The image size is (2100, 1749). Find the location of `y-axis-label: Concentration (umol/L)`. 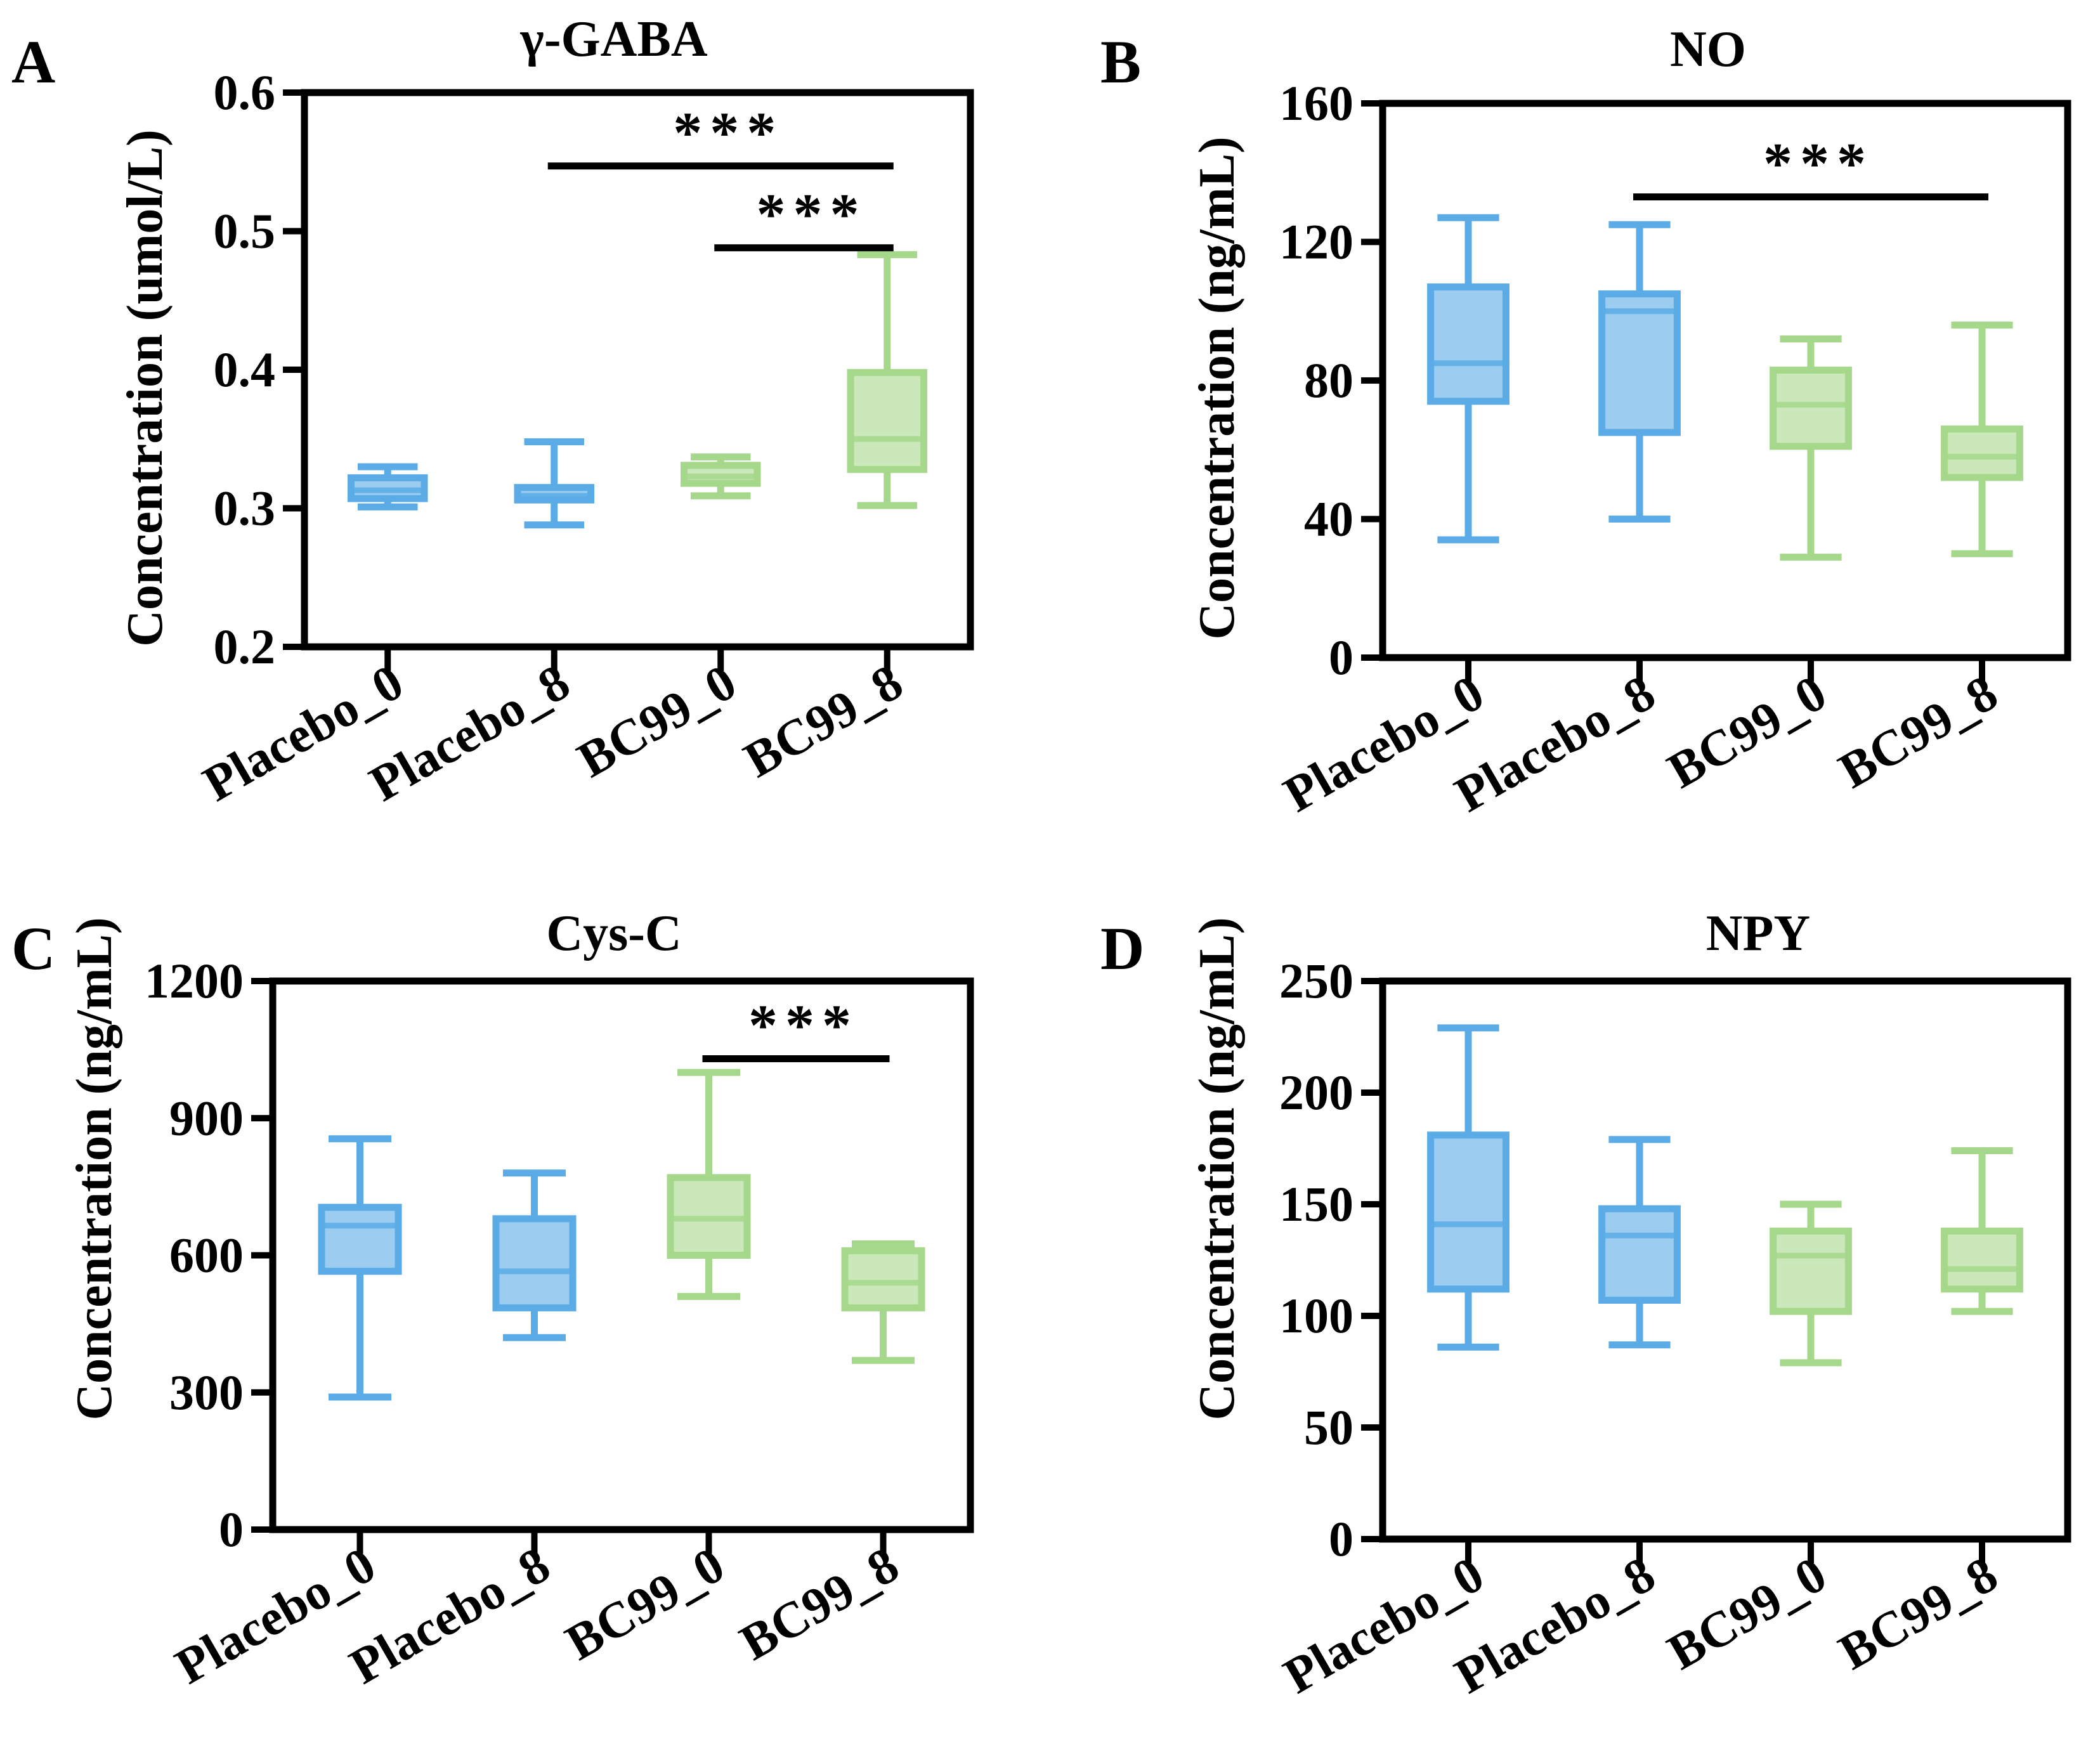

y-axis-label: Concentration (umol/L) is located at coordinates (145, 388).